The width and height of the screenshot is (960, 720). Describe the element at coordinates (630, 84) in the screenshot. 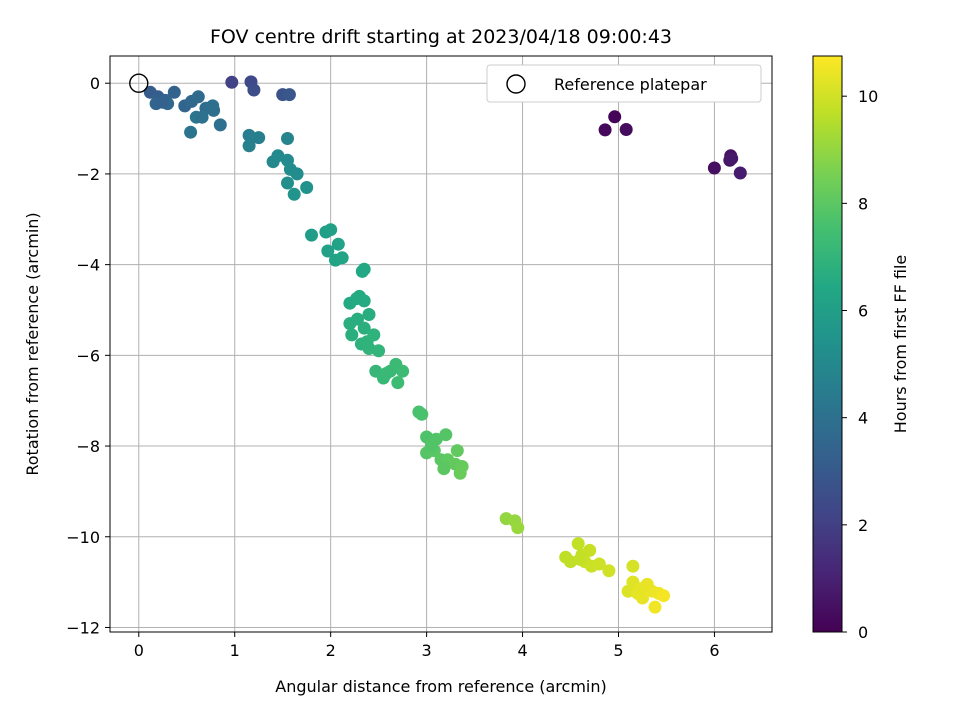

I see `legend-entry: Reference platepar` at that location.